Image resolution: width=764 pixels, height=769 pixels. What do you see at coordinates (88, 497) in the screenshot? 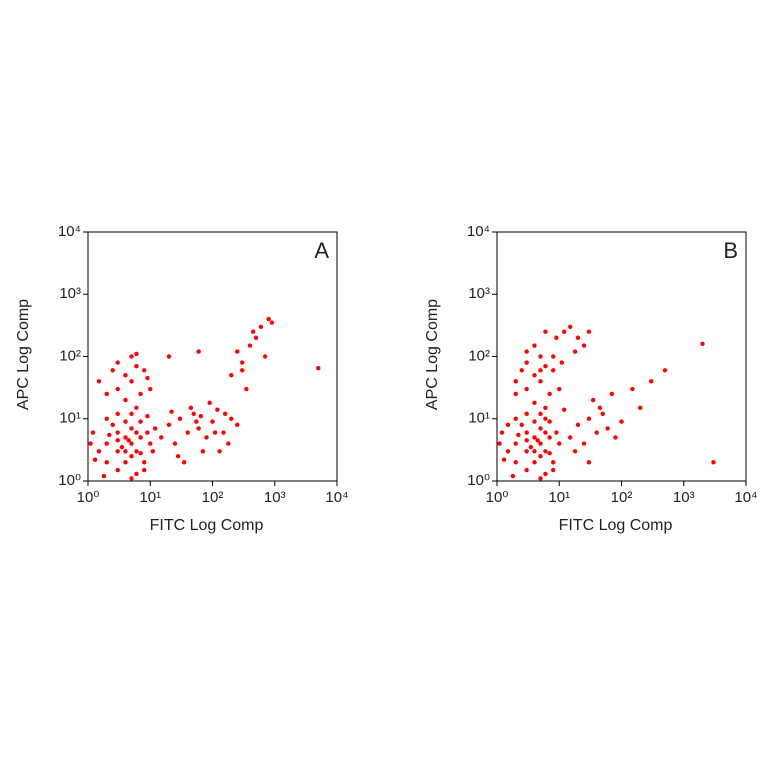
I see `x-tick-label: 10⁰` at bounding box center [88, 497].